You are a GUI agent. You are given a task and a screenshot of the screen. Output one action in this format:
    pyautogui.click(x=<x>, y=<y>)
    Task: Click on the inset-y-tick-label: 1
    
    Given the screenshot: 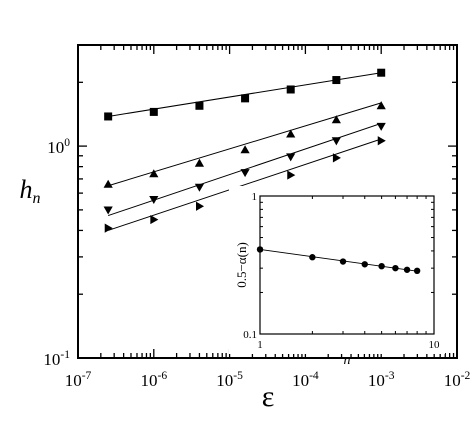 What is the action you would take?
    pyautogui.click(x=255, y=197)
    